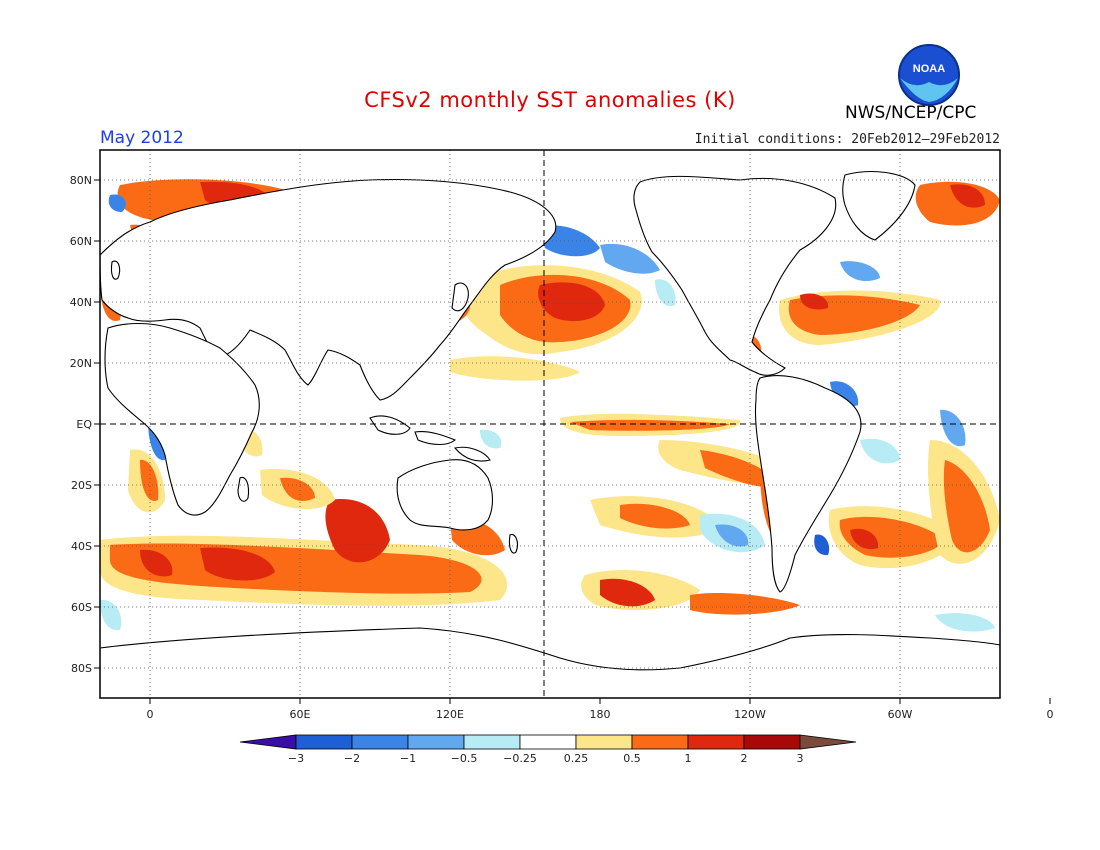 The image size is (1100, 850). I want to click on lon-label: 180, so click(600, 714).